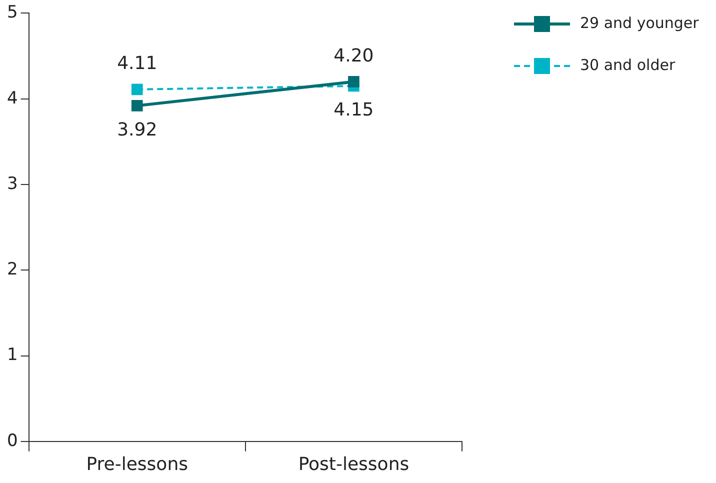 This screenshot has width=716, height=483. What do you see at coordinates (640, 23) in the screenshot?
I see `legend-label: 29 and younger` at bounding box center [640, 23].